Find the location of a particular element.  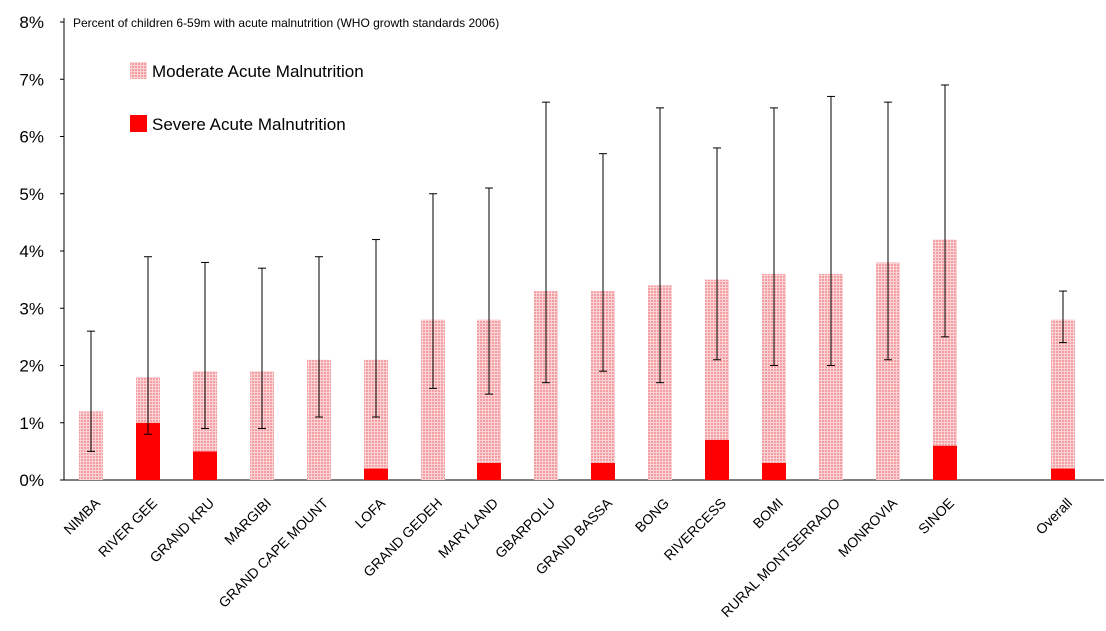

x-tick-label: BONG is located at coordinates (652, 515).